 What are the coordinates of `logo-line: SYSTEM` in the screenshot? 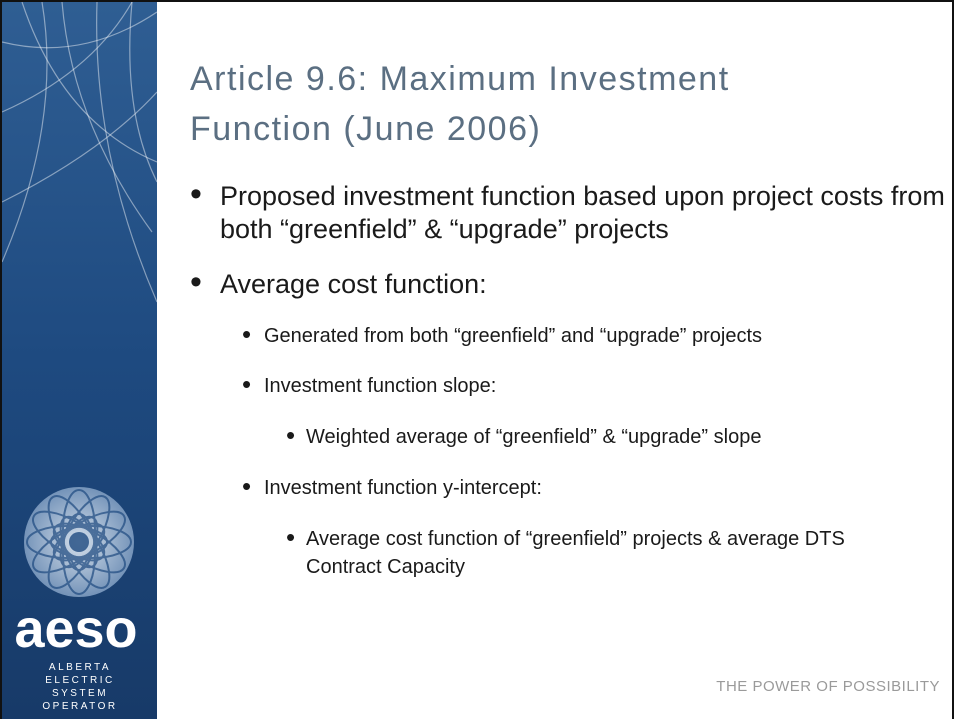 It's located at (80, 693).